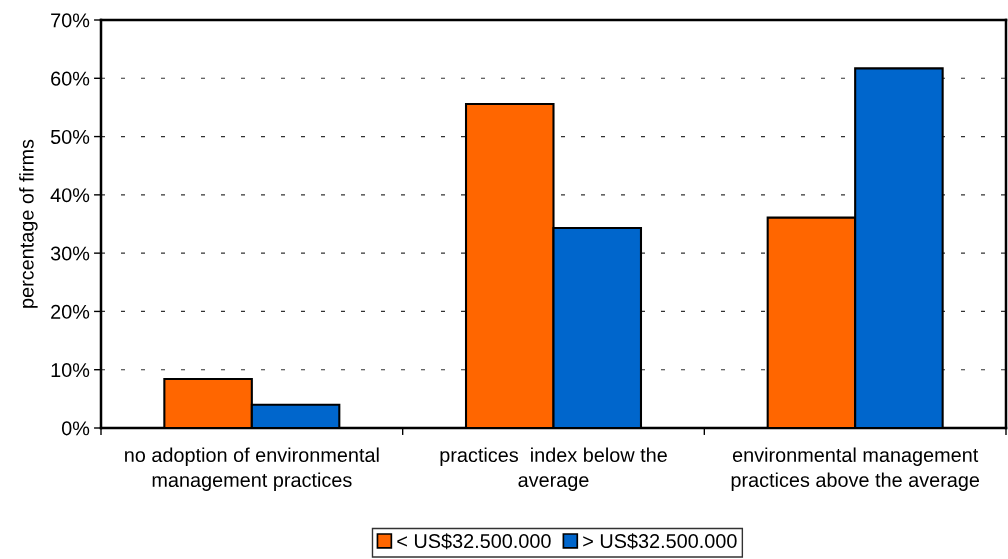 The image size is (1008, 559). What do you see at coordinates (70, 195) in the screenshot?
I see `y-tick-label: 40%` at bounding box center [70, 195].